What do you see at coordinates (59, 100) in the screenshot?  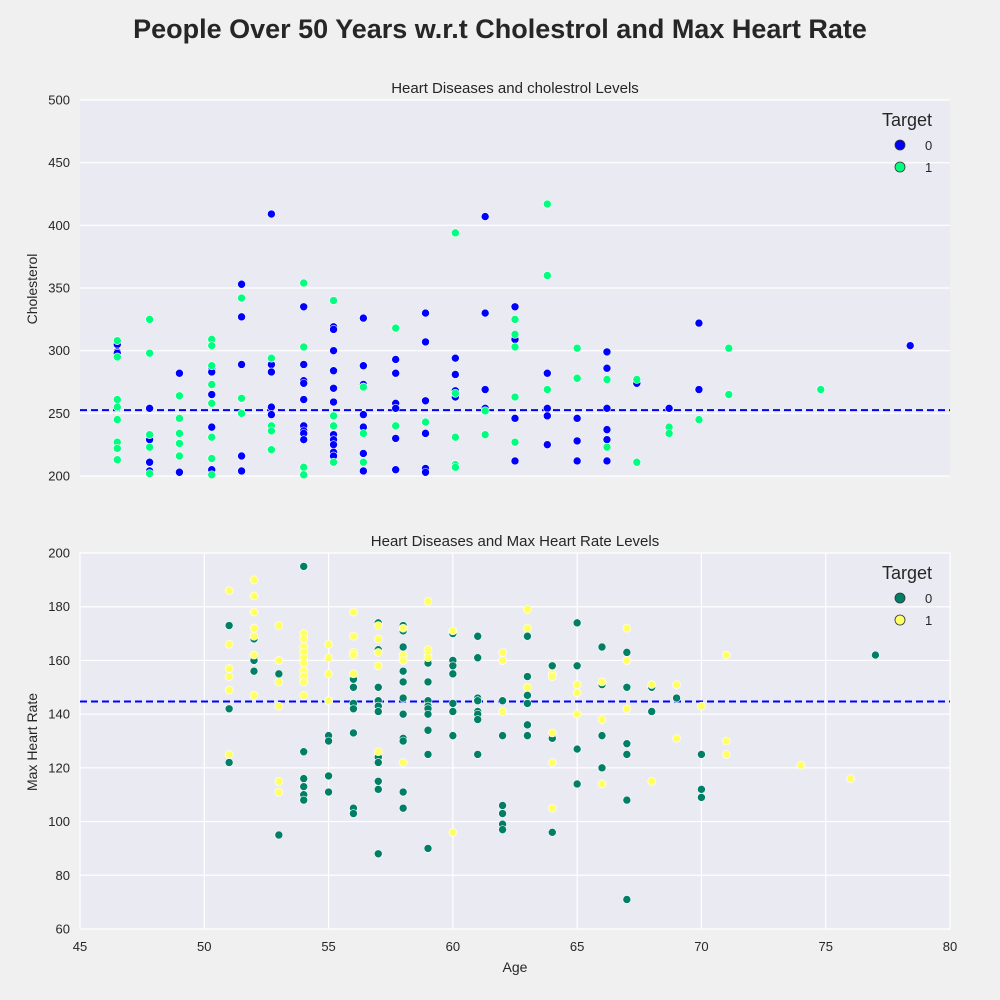 I see `cholesterol-y-tick-label: 500` at bounding box center [59, 100].